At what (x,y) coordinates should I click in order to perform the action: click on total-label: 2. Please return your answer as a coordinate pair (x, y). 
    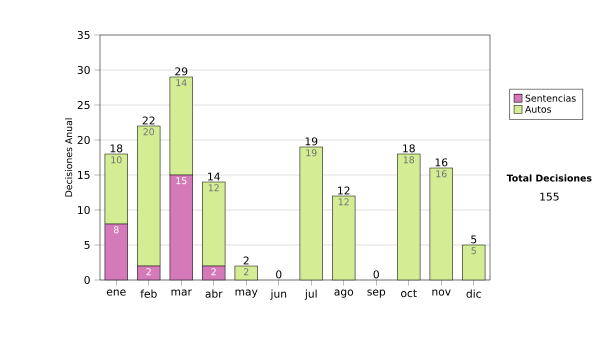
    Looking at the image, I should click on (246, 260).